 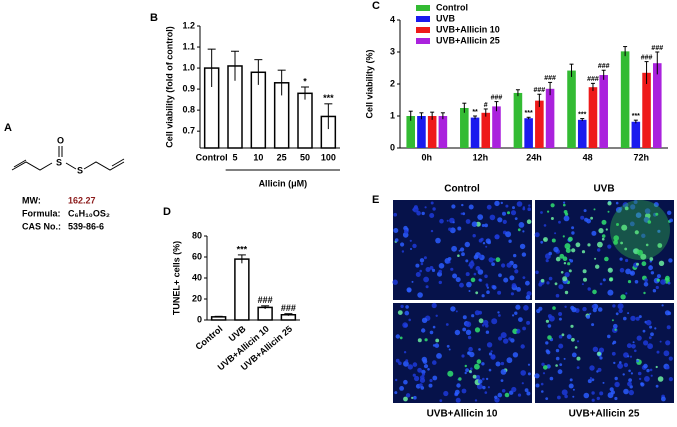 What do you see at coordinates (423, 8) in the screenshot?
I see `legend-swatch` at bounding box center [423, 8].